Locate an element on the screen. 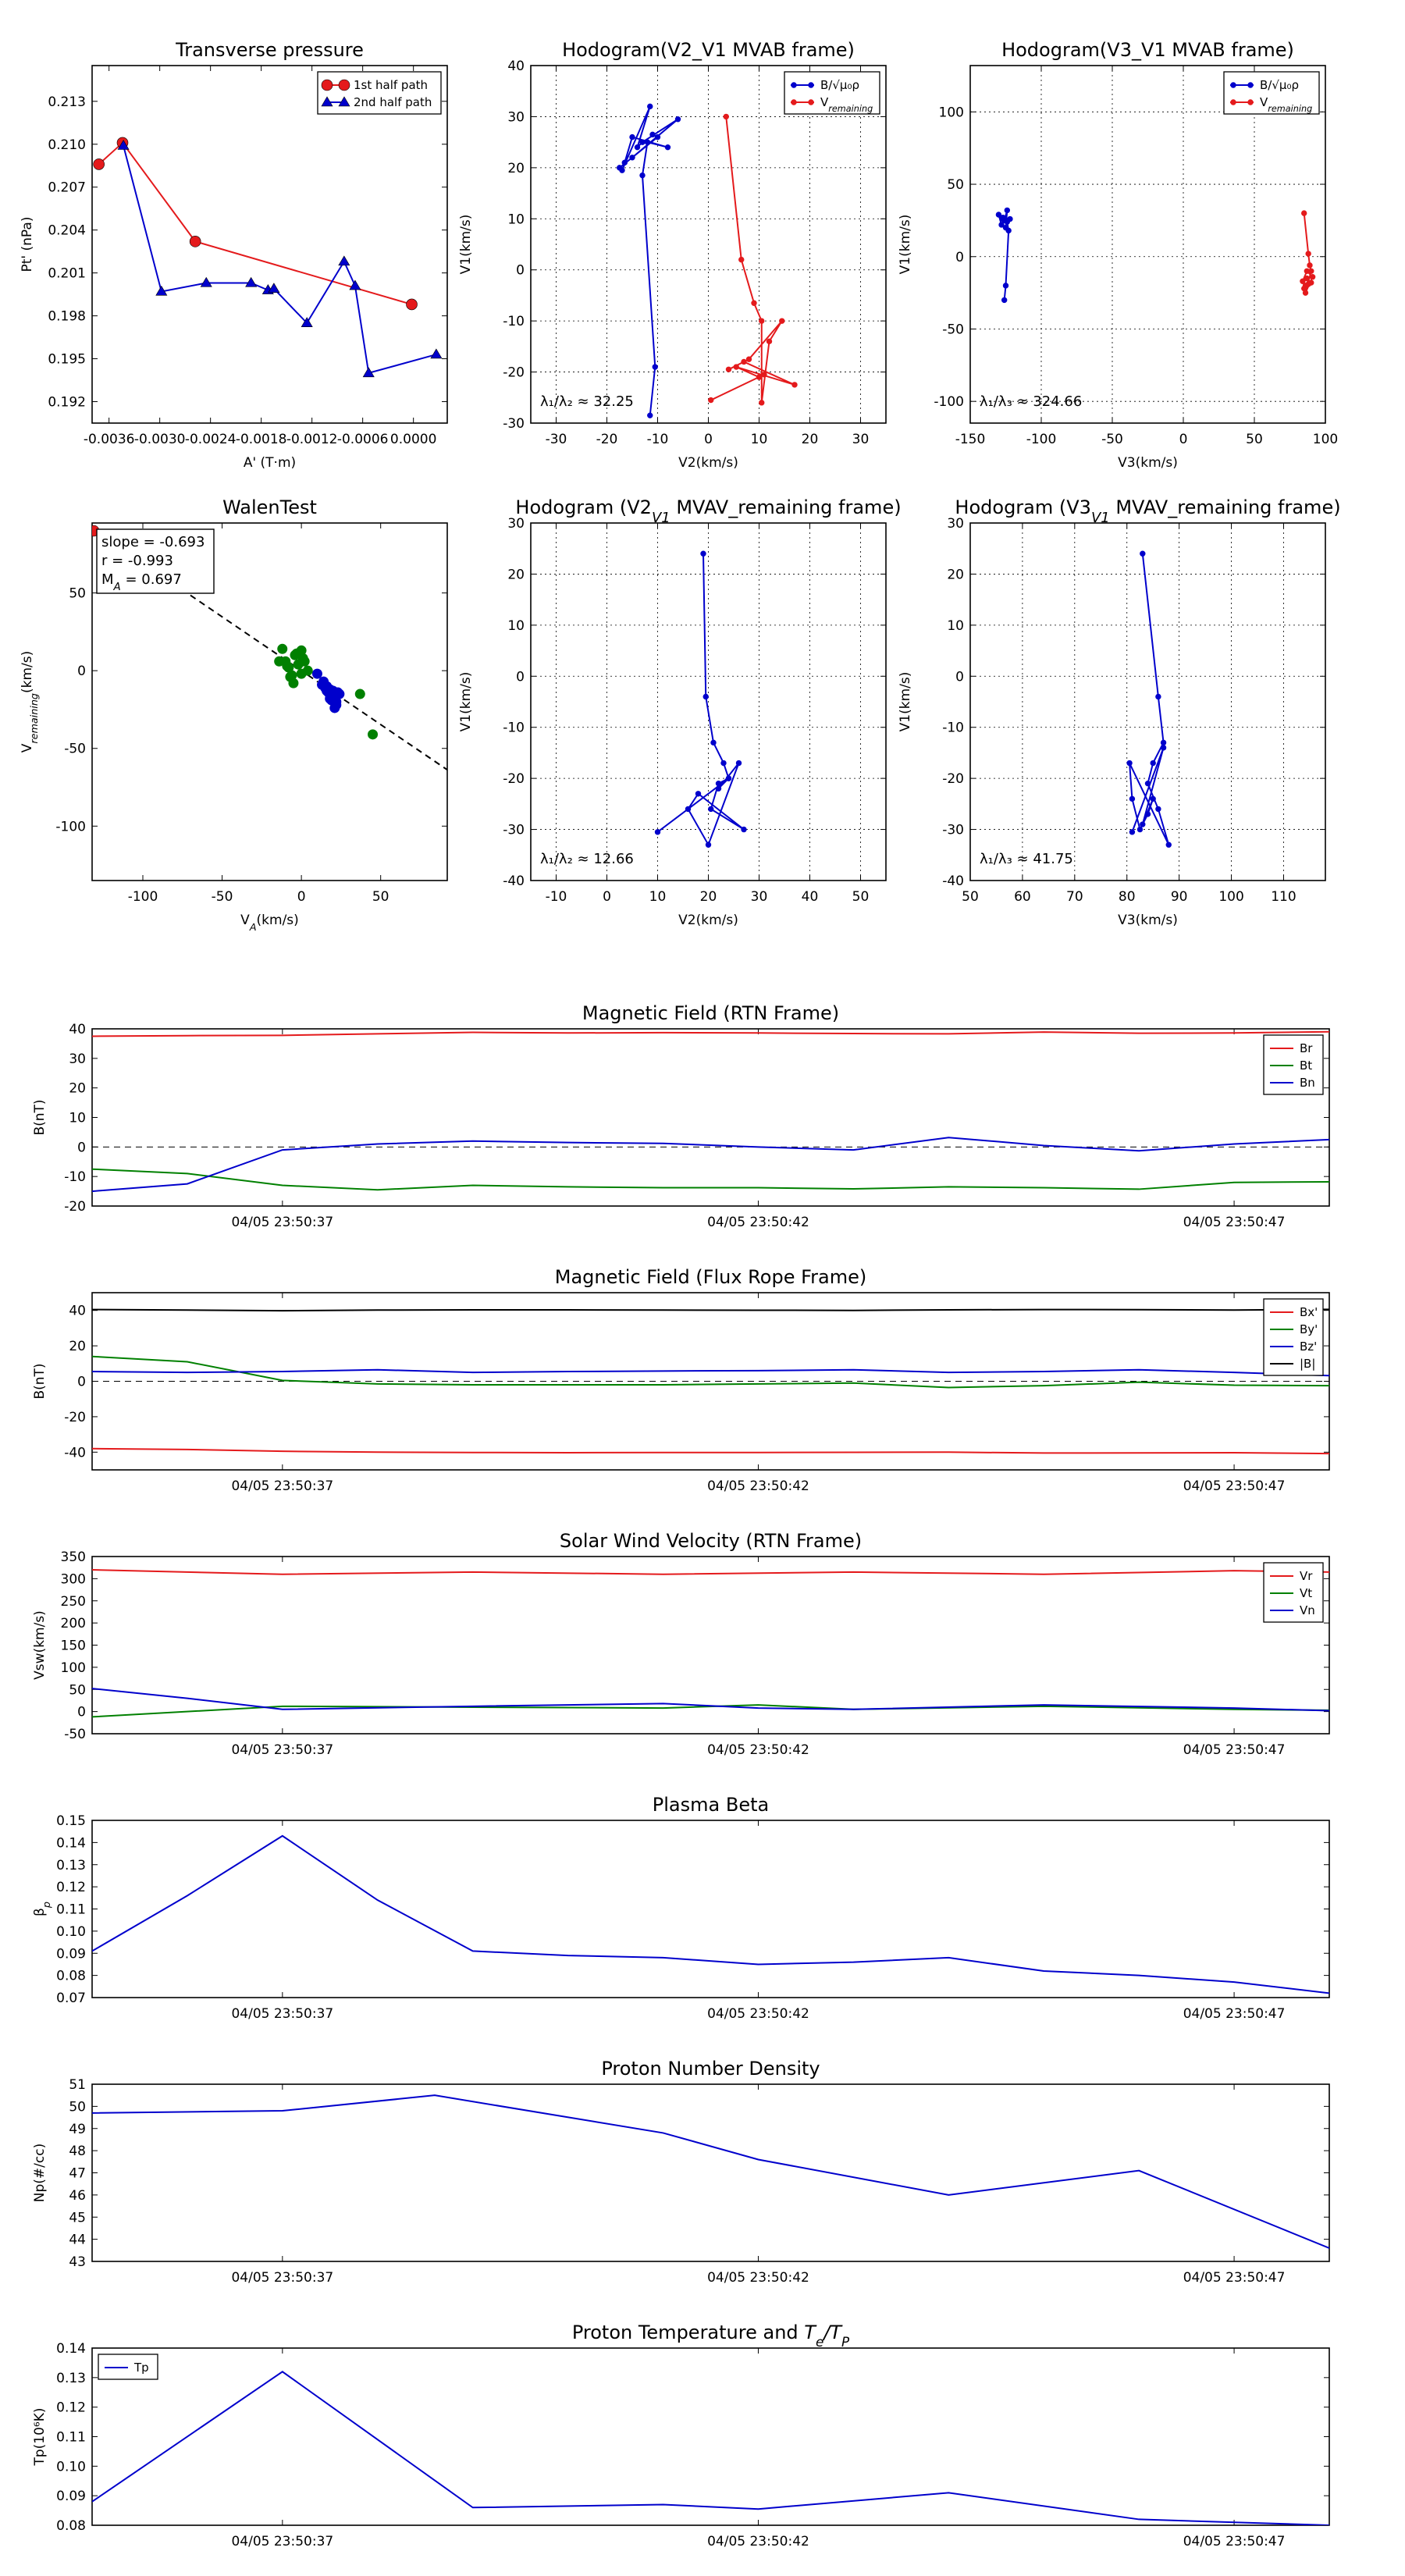  y-tick-label: 0.201 is located at coordinates (67, 274).